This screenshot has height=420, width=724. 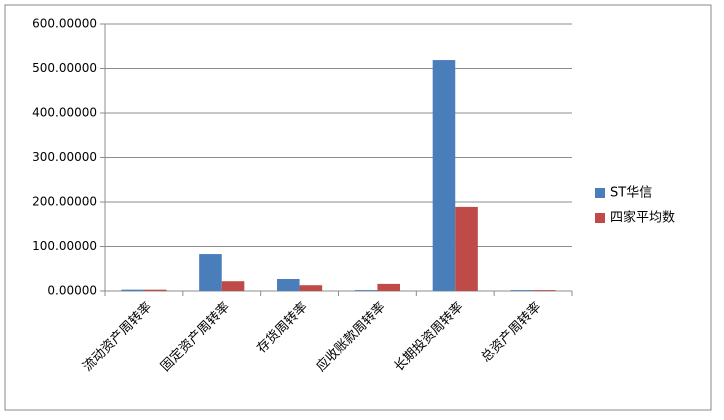 What do you see at coordinates (64, 157) in the screenshot?
I see `y-tick-label: 300.00000` at bounding box center [64, 157].